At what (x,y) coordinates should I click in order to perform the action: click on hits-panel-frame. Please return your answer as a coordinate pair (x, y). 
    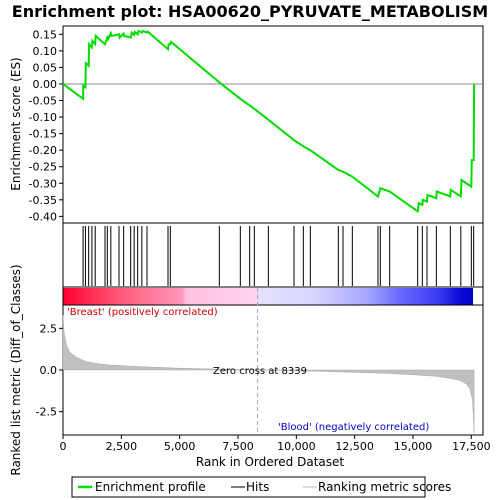
    Looking at the image, I should click on (273, 255).